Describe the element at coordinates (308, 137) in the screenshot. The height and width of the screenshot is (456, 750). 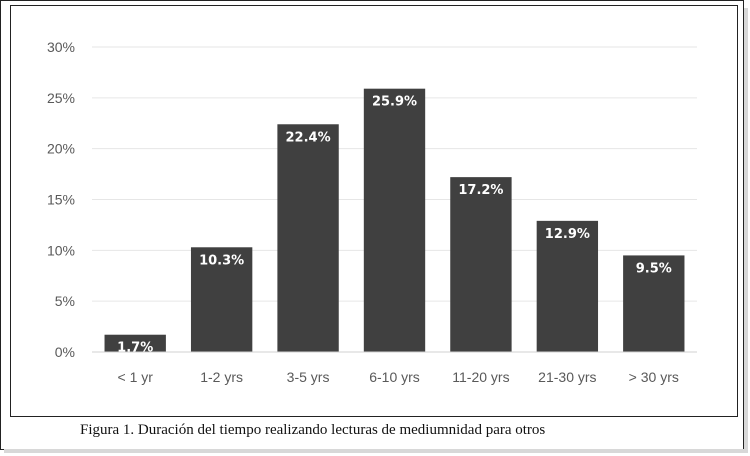
I see `data-label: 22.4%` at that location.